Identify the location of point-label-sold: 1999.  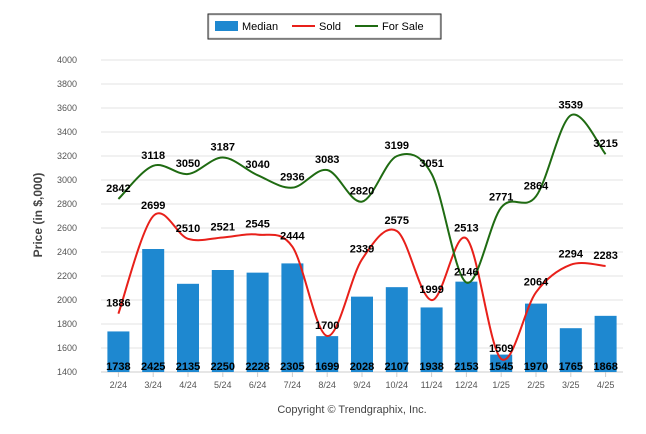
(431, 290).